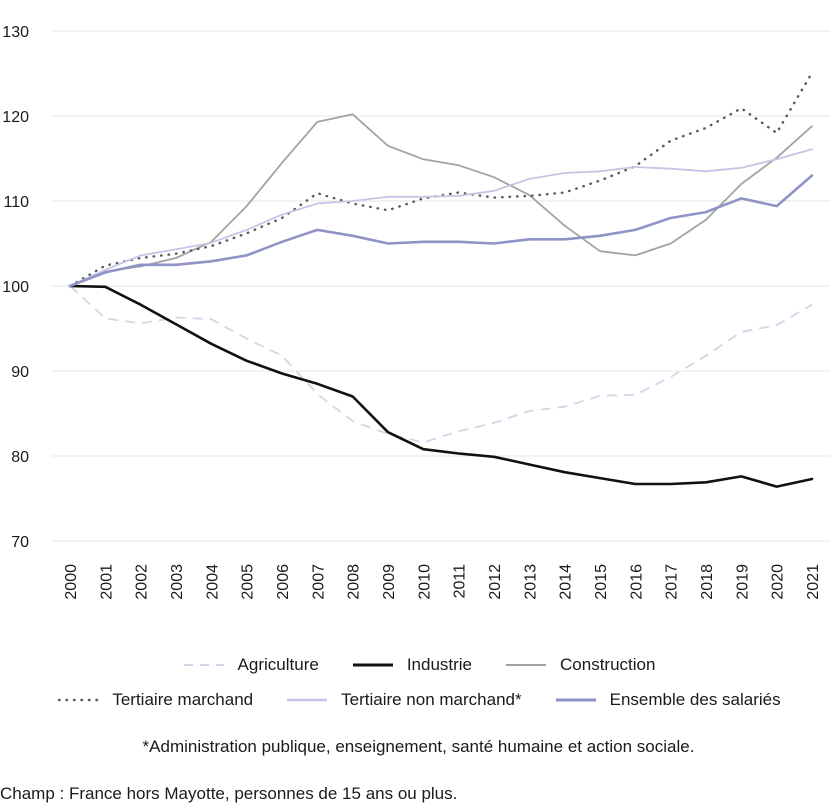  What do you see at coordinates (695, 699) in the screenshot?
I see `legend-label-ensemble-des-salaries: Ensemble des salariés` at bounding box center [695, 699].